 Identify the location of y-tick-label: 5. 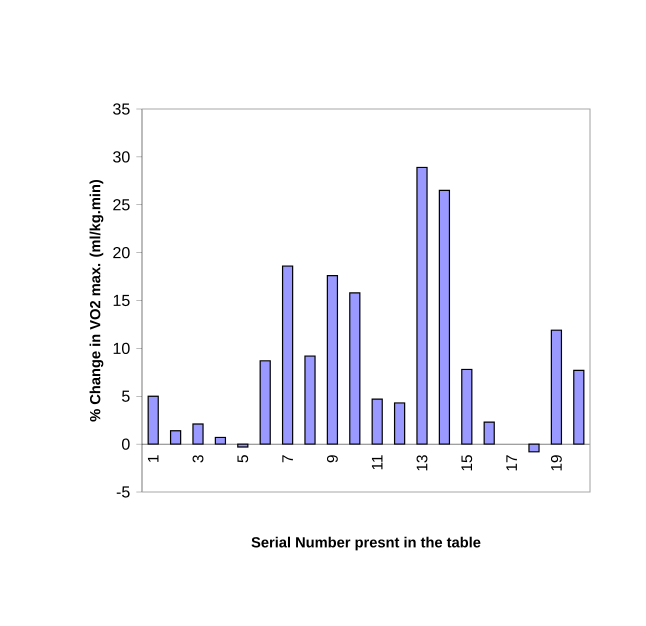
(126, 396).